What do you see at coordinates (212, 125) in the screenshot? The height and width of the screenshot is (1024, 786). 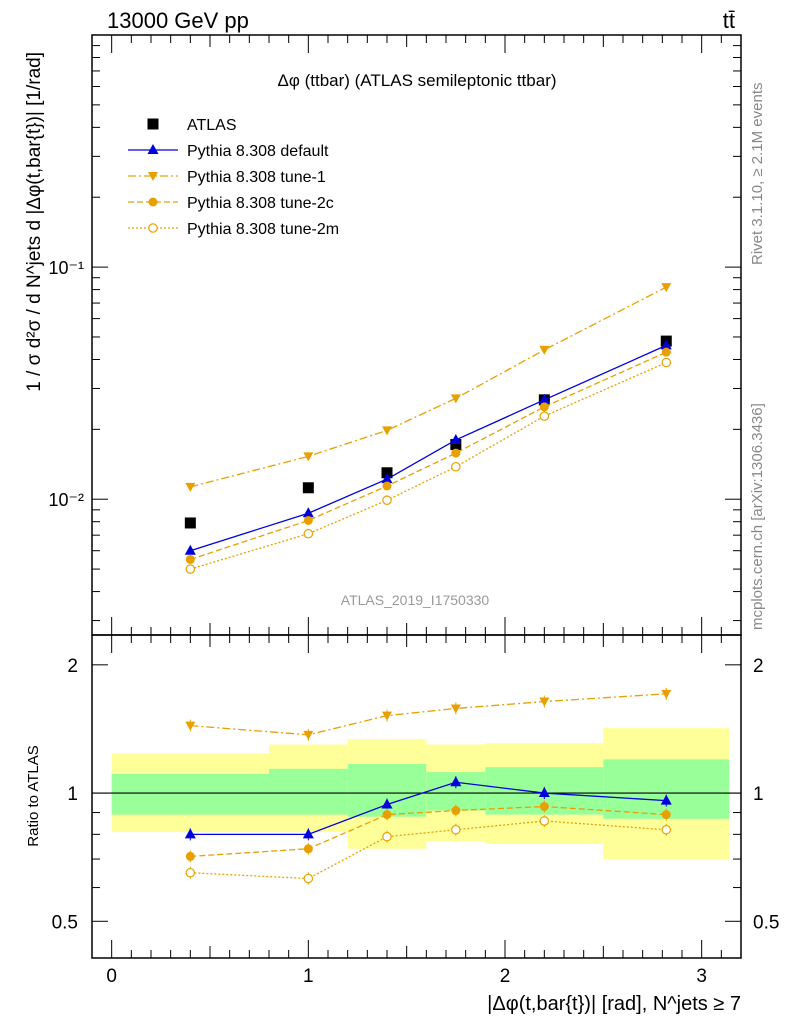 I see `legend-label: ATLAS` at bounding box center [212, 125].